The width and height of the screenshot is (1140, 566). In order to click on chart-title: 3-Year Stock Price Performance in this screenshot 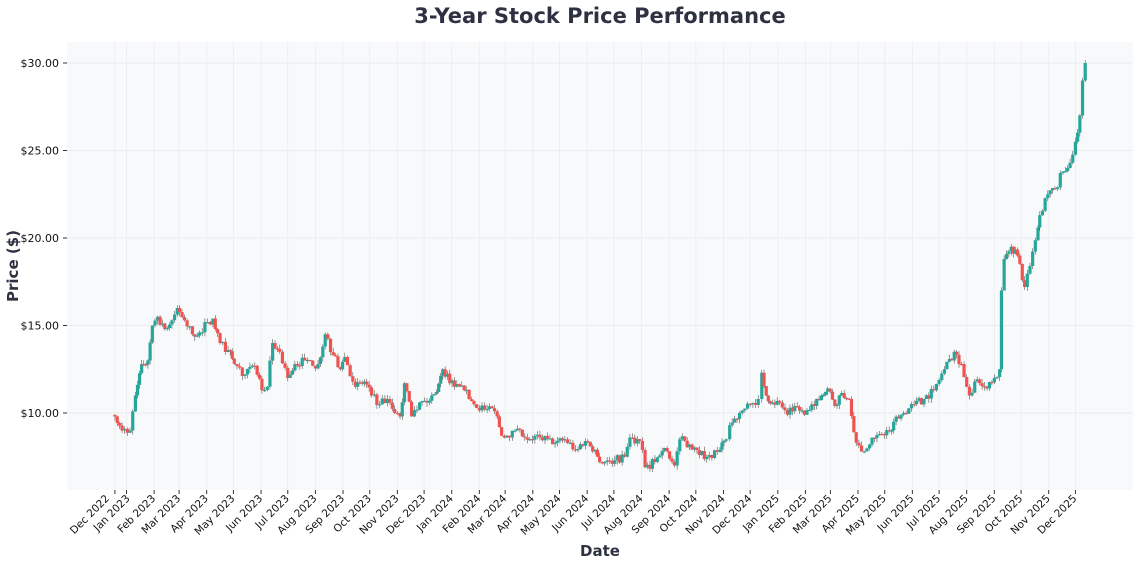, I will do `click(599, 16)`.